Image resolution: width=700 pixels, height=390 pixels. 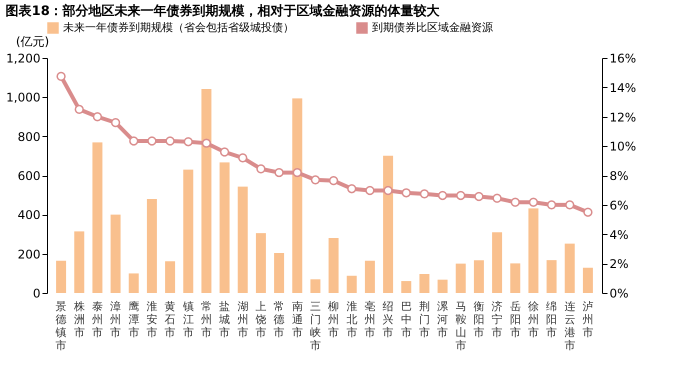 I want to click on x-tick-label: 柳州市, so click(x=334, y=319).